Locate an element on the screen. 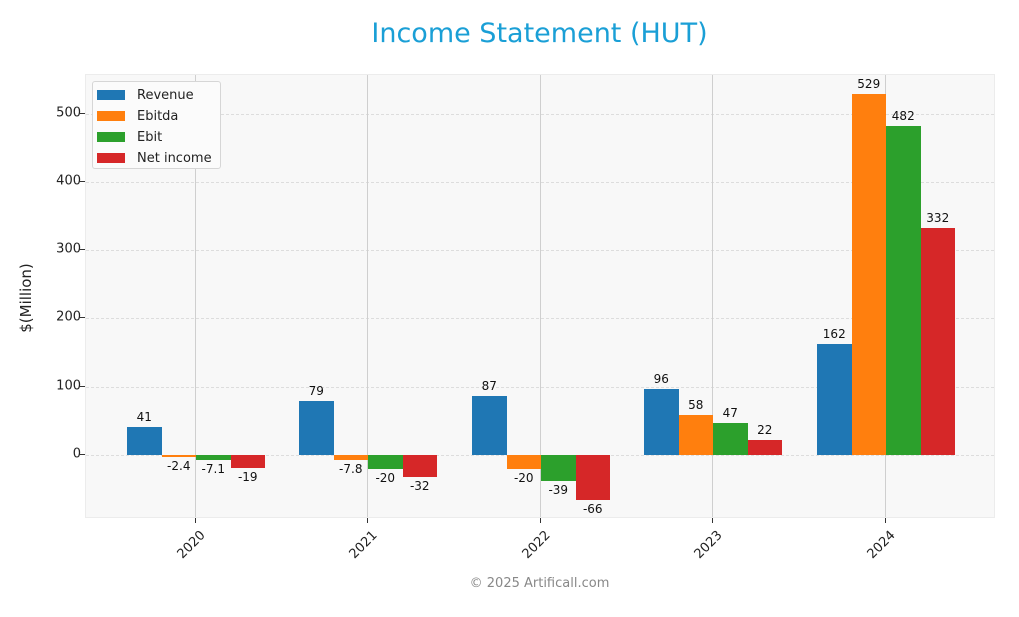 The height and width of the screenshot is (617, 1019). y-tick-label: 400 is located at coordinates (68, 181).